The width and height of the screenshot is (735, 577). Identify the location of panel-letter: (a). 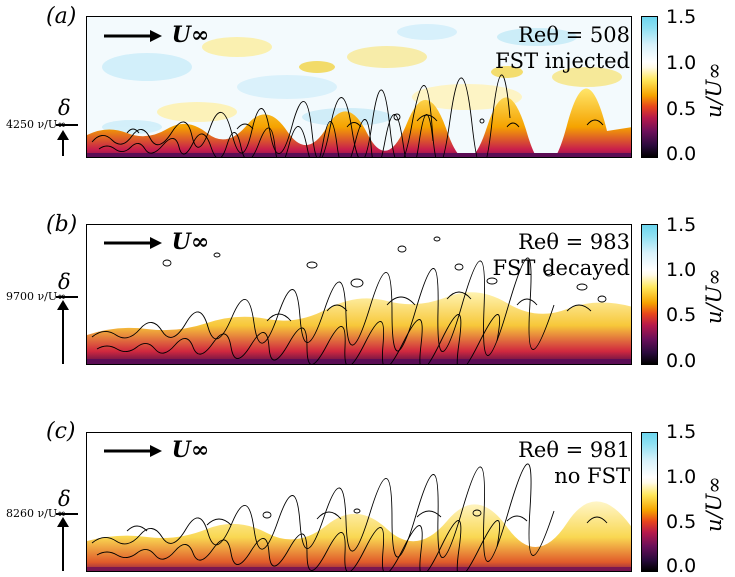
(61, 16).